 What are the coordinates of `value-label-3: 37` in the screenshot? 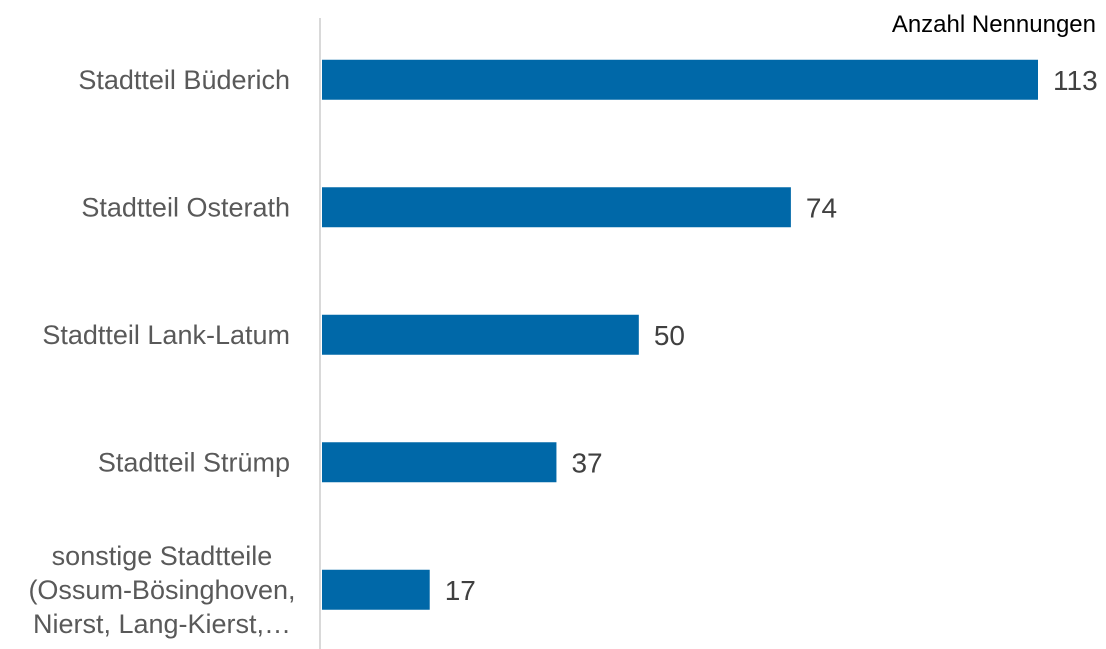 It's located at (586, 462).